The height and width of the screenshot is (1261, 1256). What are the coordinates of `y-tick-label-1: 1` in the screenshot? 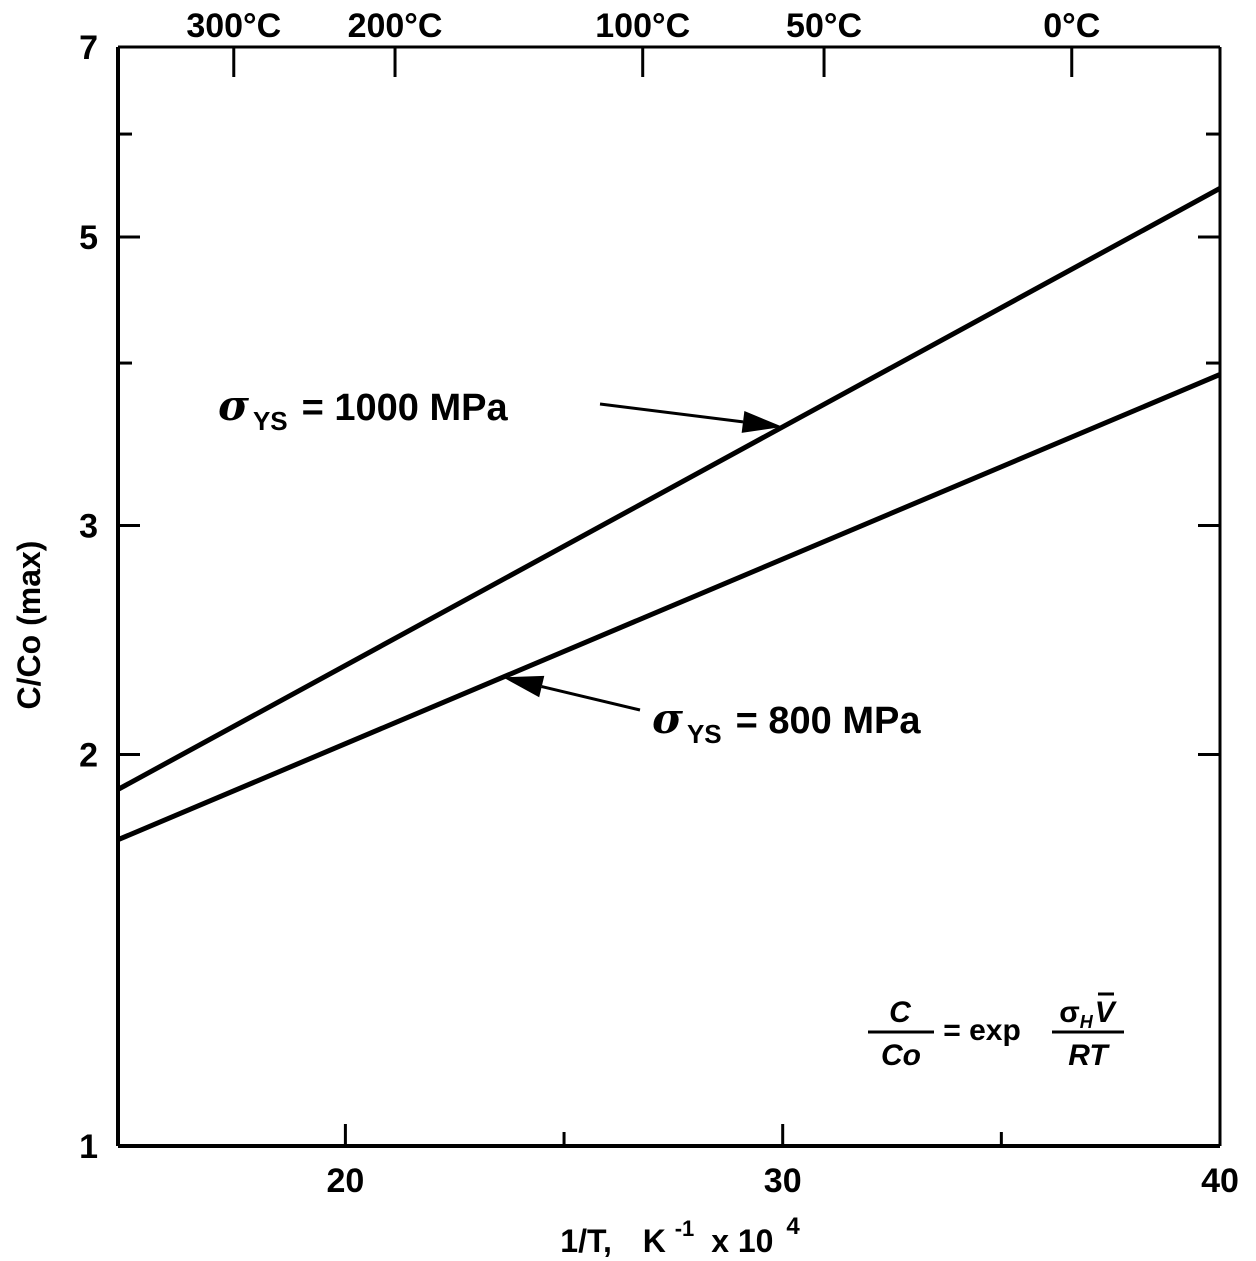 It's located at (88, 1147).